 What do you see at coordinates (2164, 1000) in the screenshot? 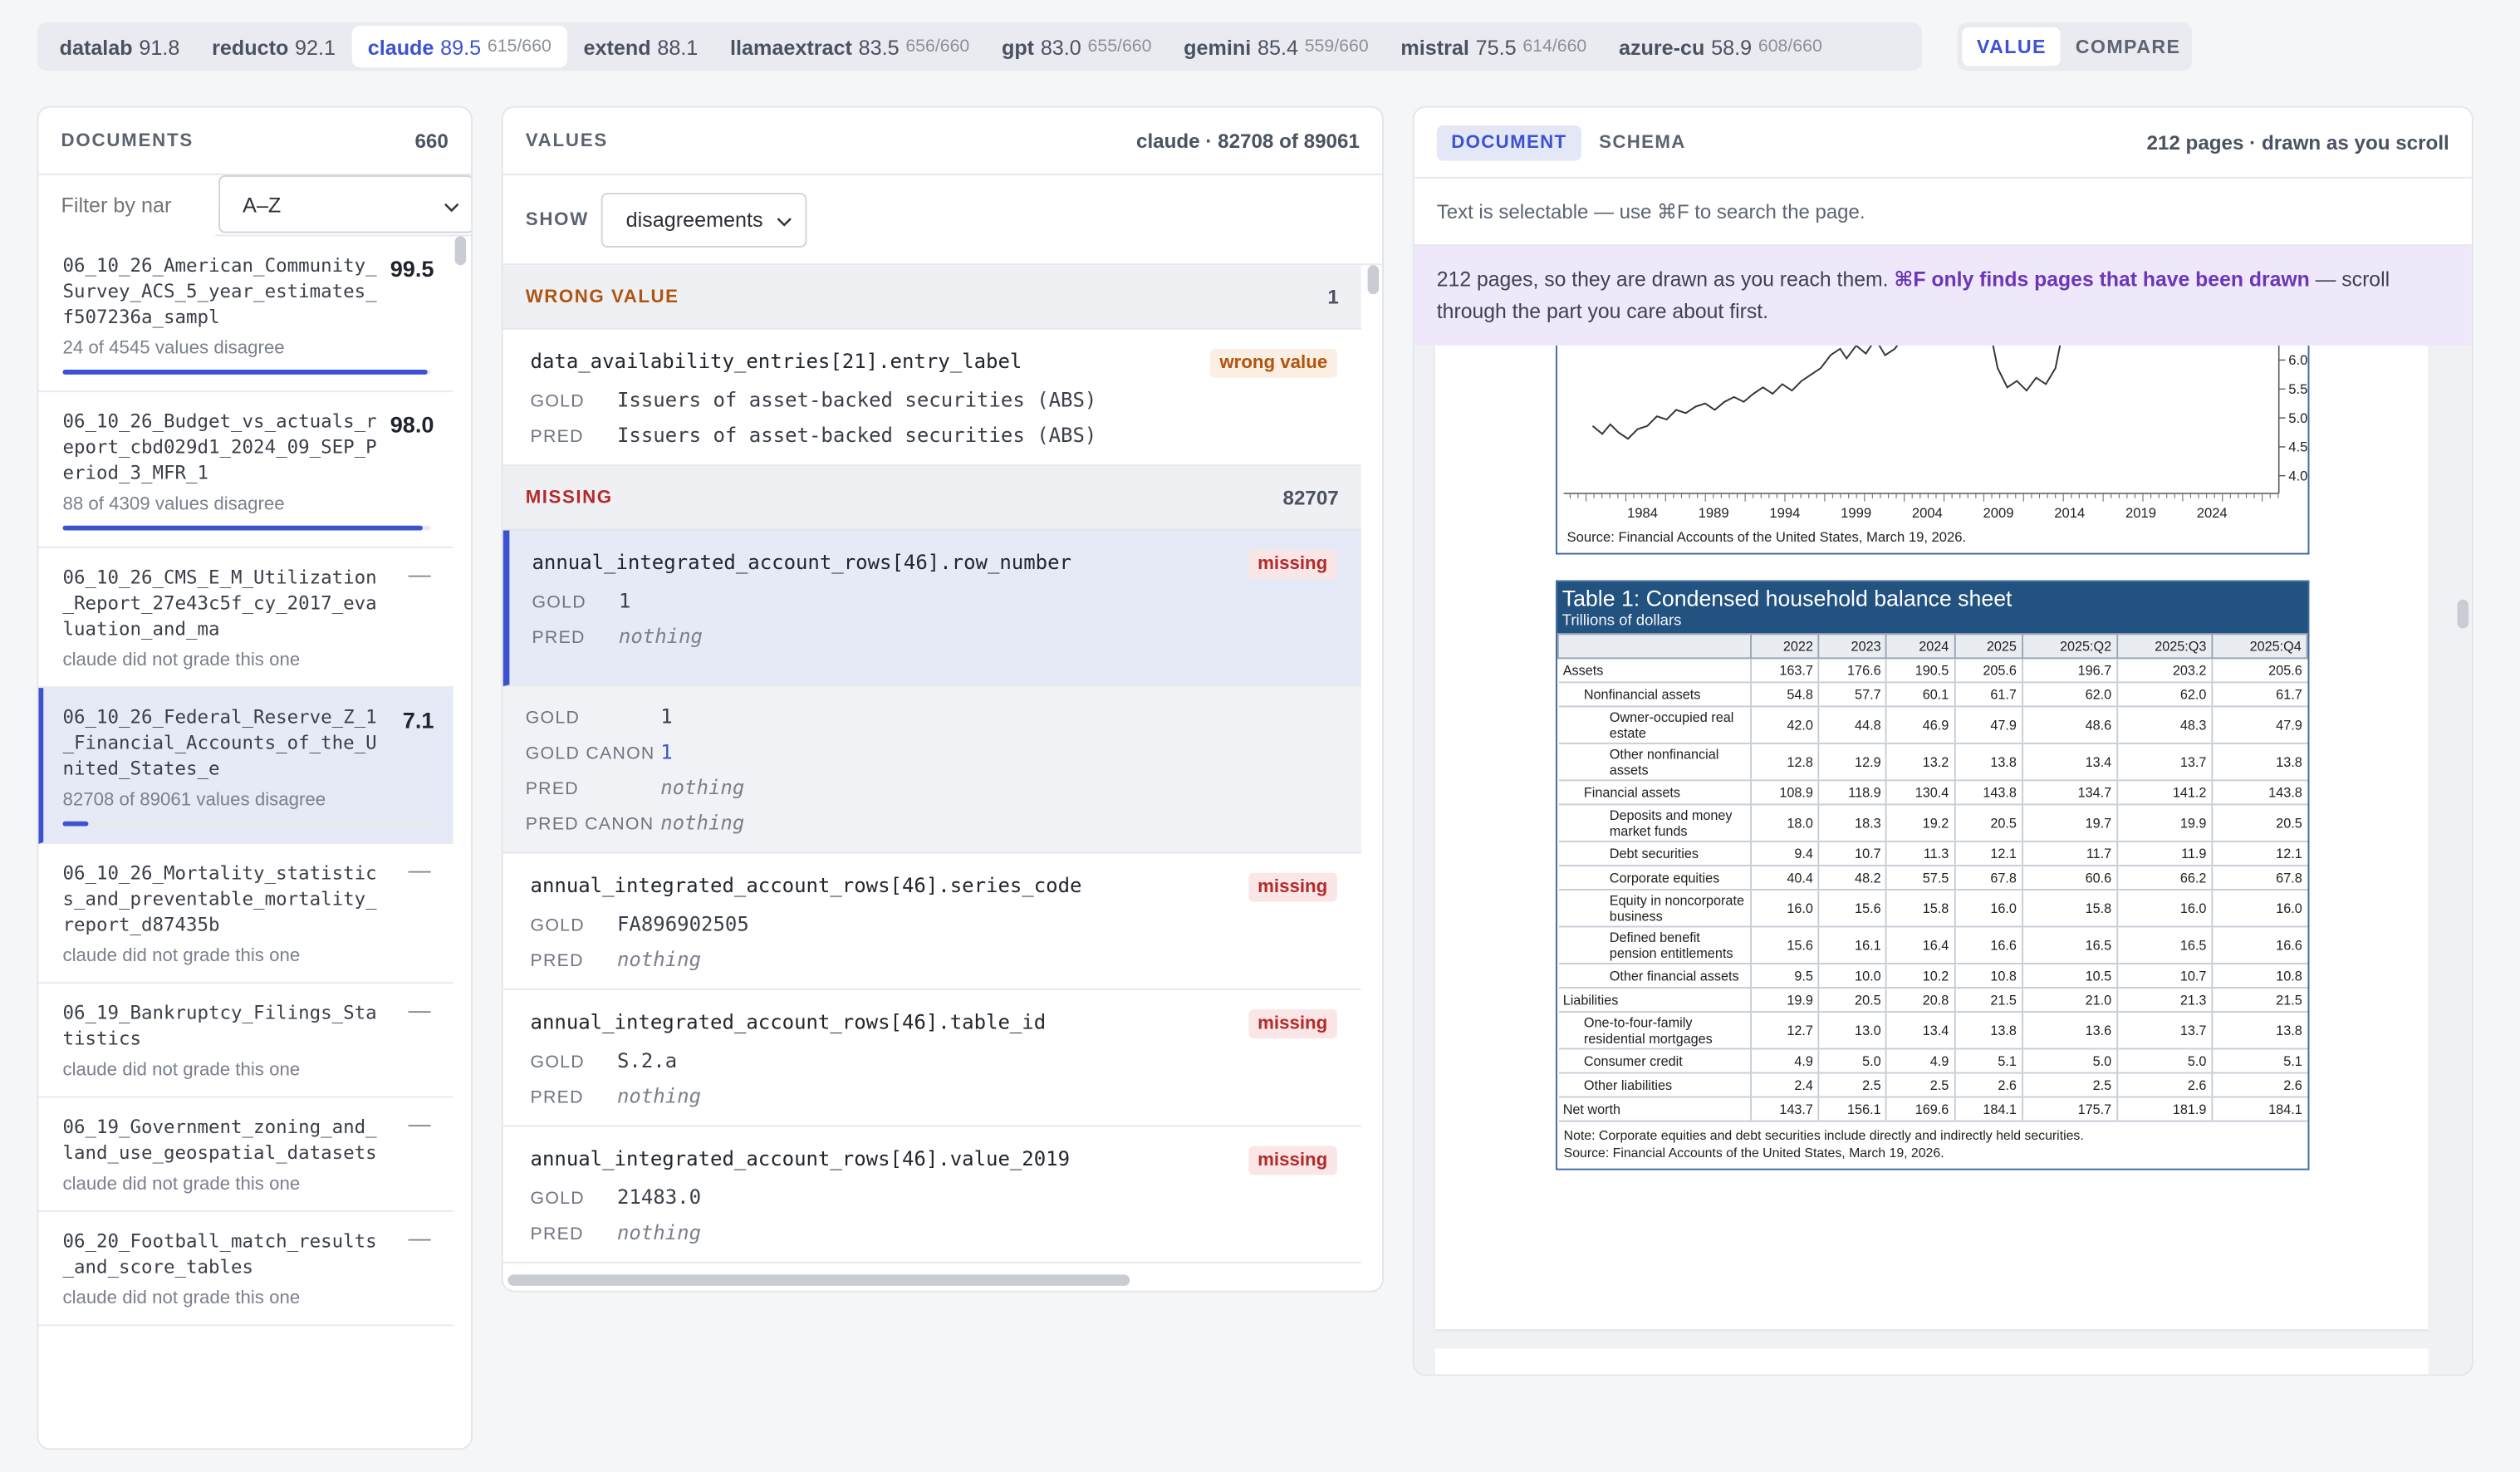
I see `table-cell: 21.3` at bounding box center [2164, 1000].